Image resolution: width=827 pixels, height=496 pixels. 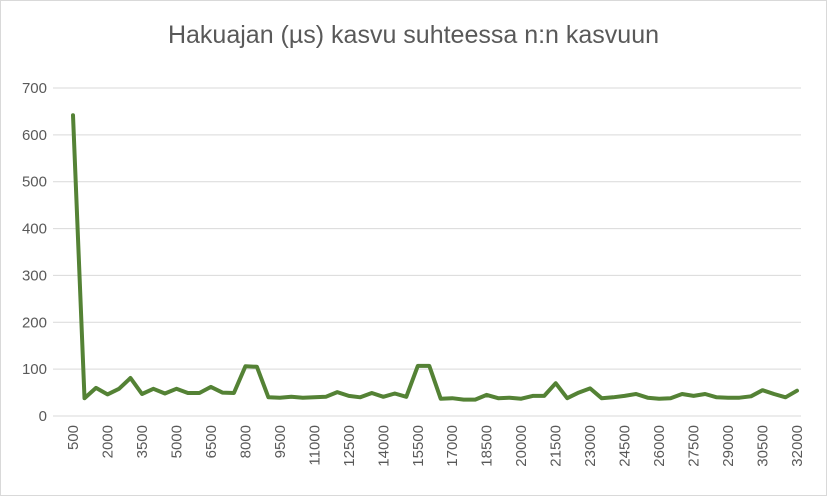 I want to click on y-tick-label: 0, so click(x=43, y=416).